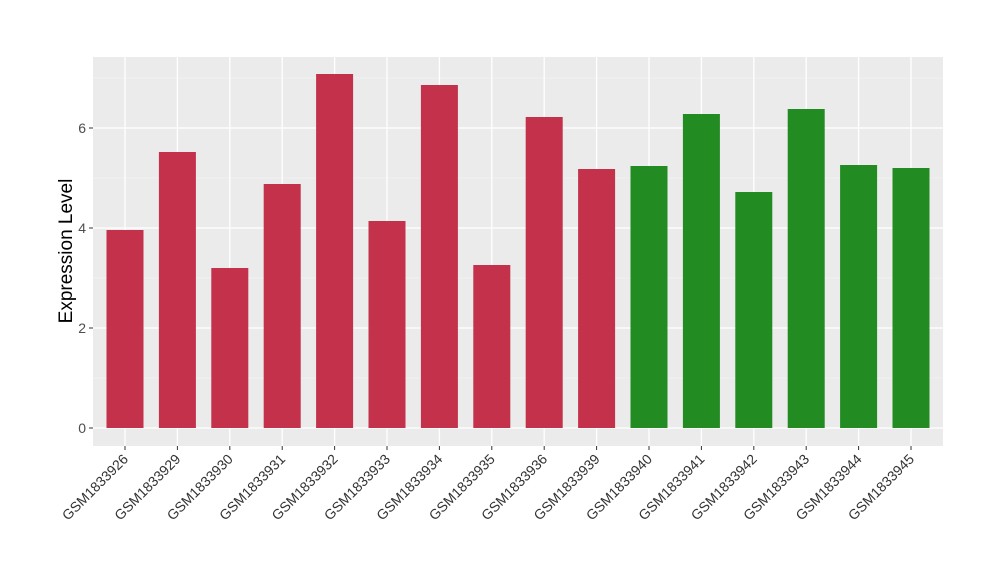  I want to click on bar-GSM1833944, so click(859, 296).